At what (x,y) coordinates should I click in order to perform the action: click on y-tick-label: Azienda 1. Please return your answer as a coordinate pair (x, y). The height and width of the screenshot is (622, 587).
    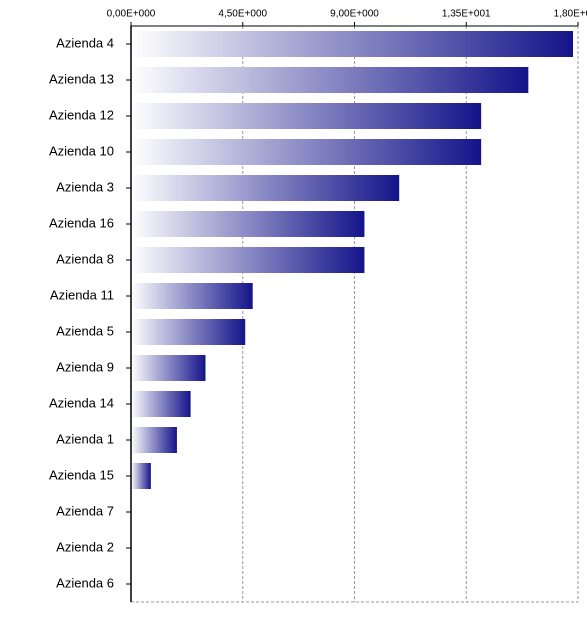
    Looking at the image, I should click on (85, 438).